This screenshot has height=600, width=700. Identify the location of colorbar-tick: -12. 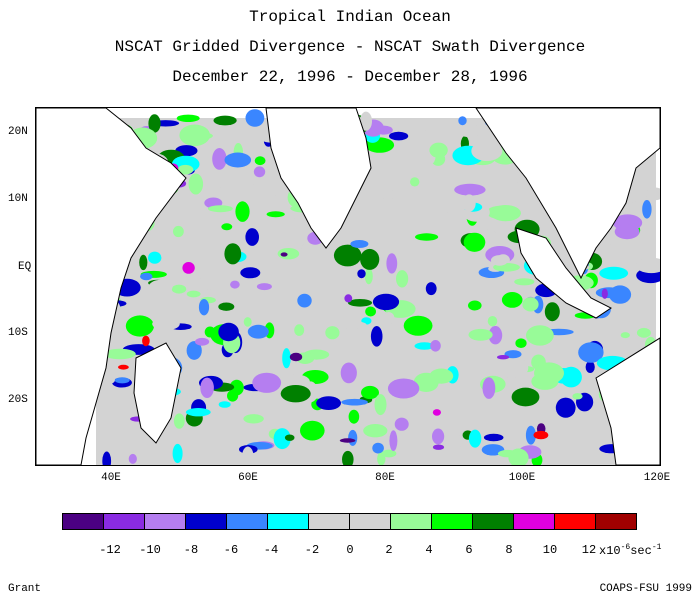
(110, 550).